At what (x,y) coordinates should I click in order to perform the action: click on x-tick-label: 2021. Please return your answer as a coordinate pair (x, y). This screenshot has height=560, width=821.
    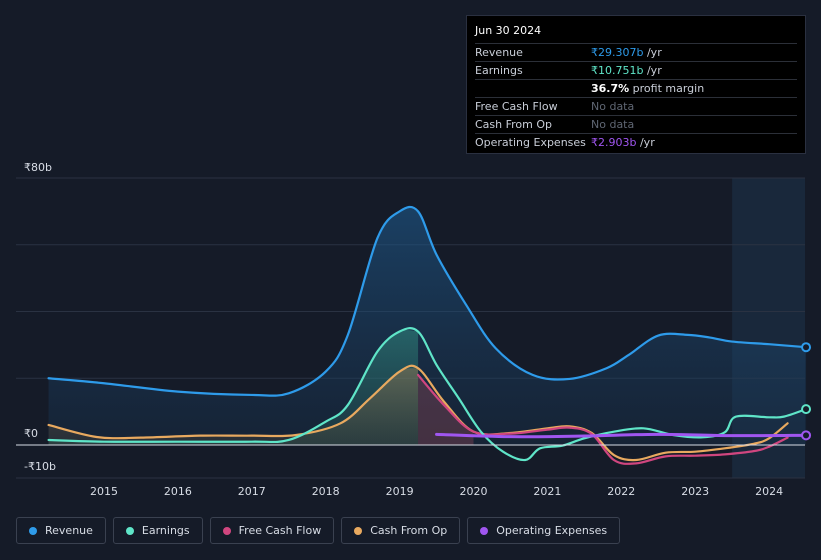
    Looking at the image, I should click on (547, 491).